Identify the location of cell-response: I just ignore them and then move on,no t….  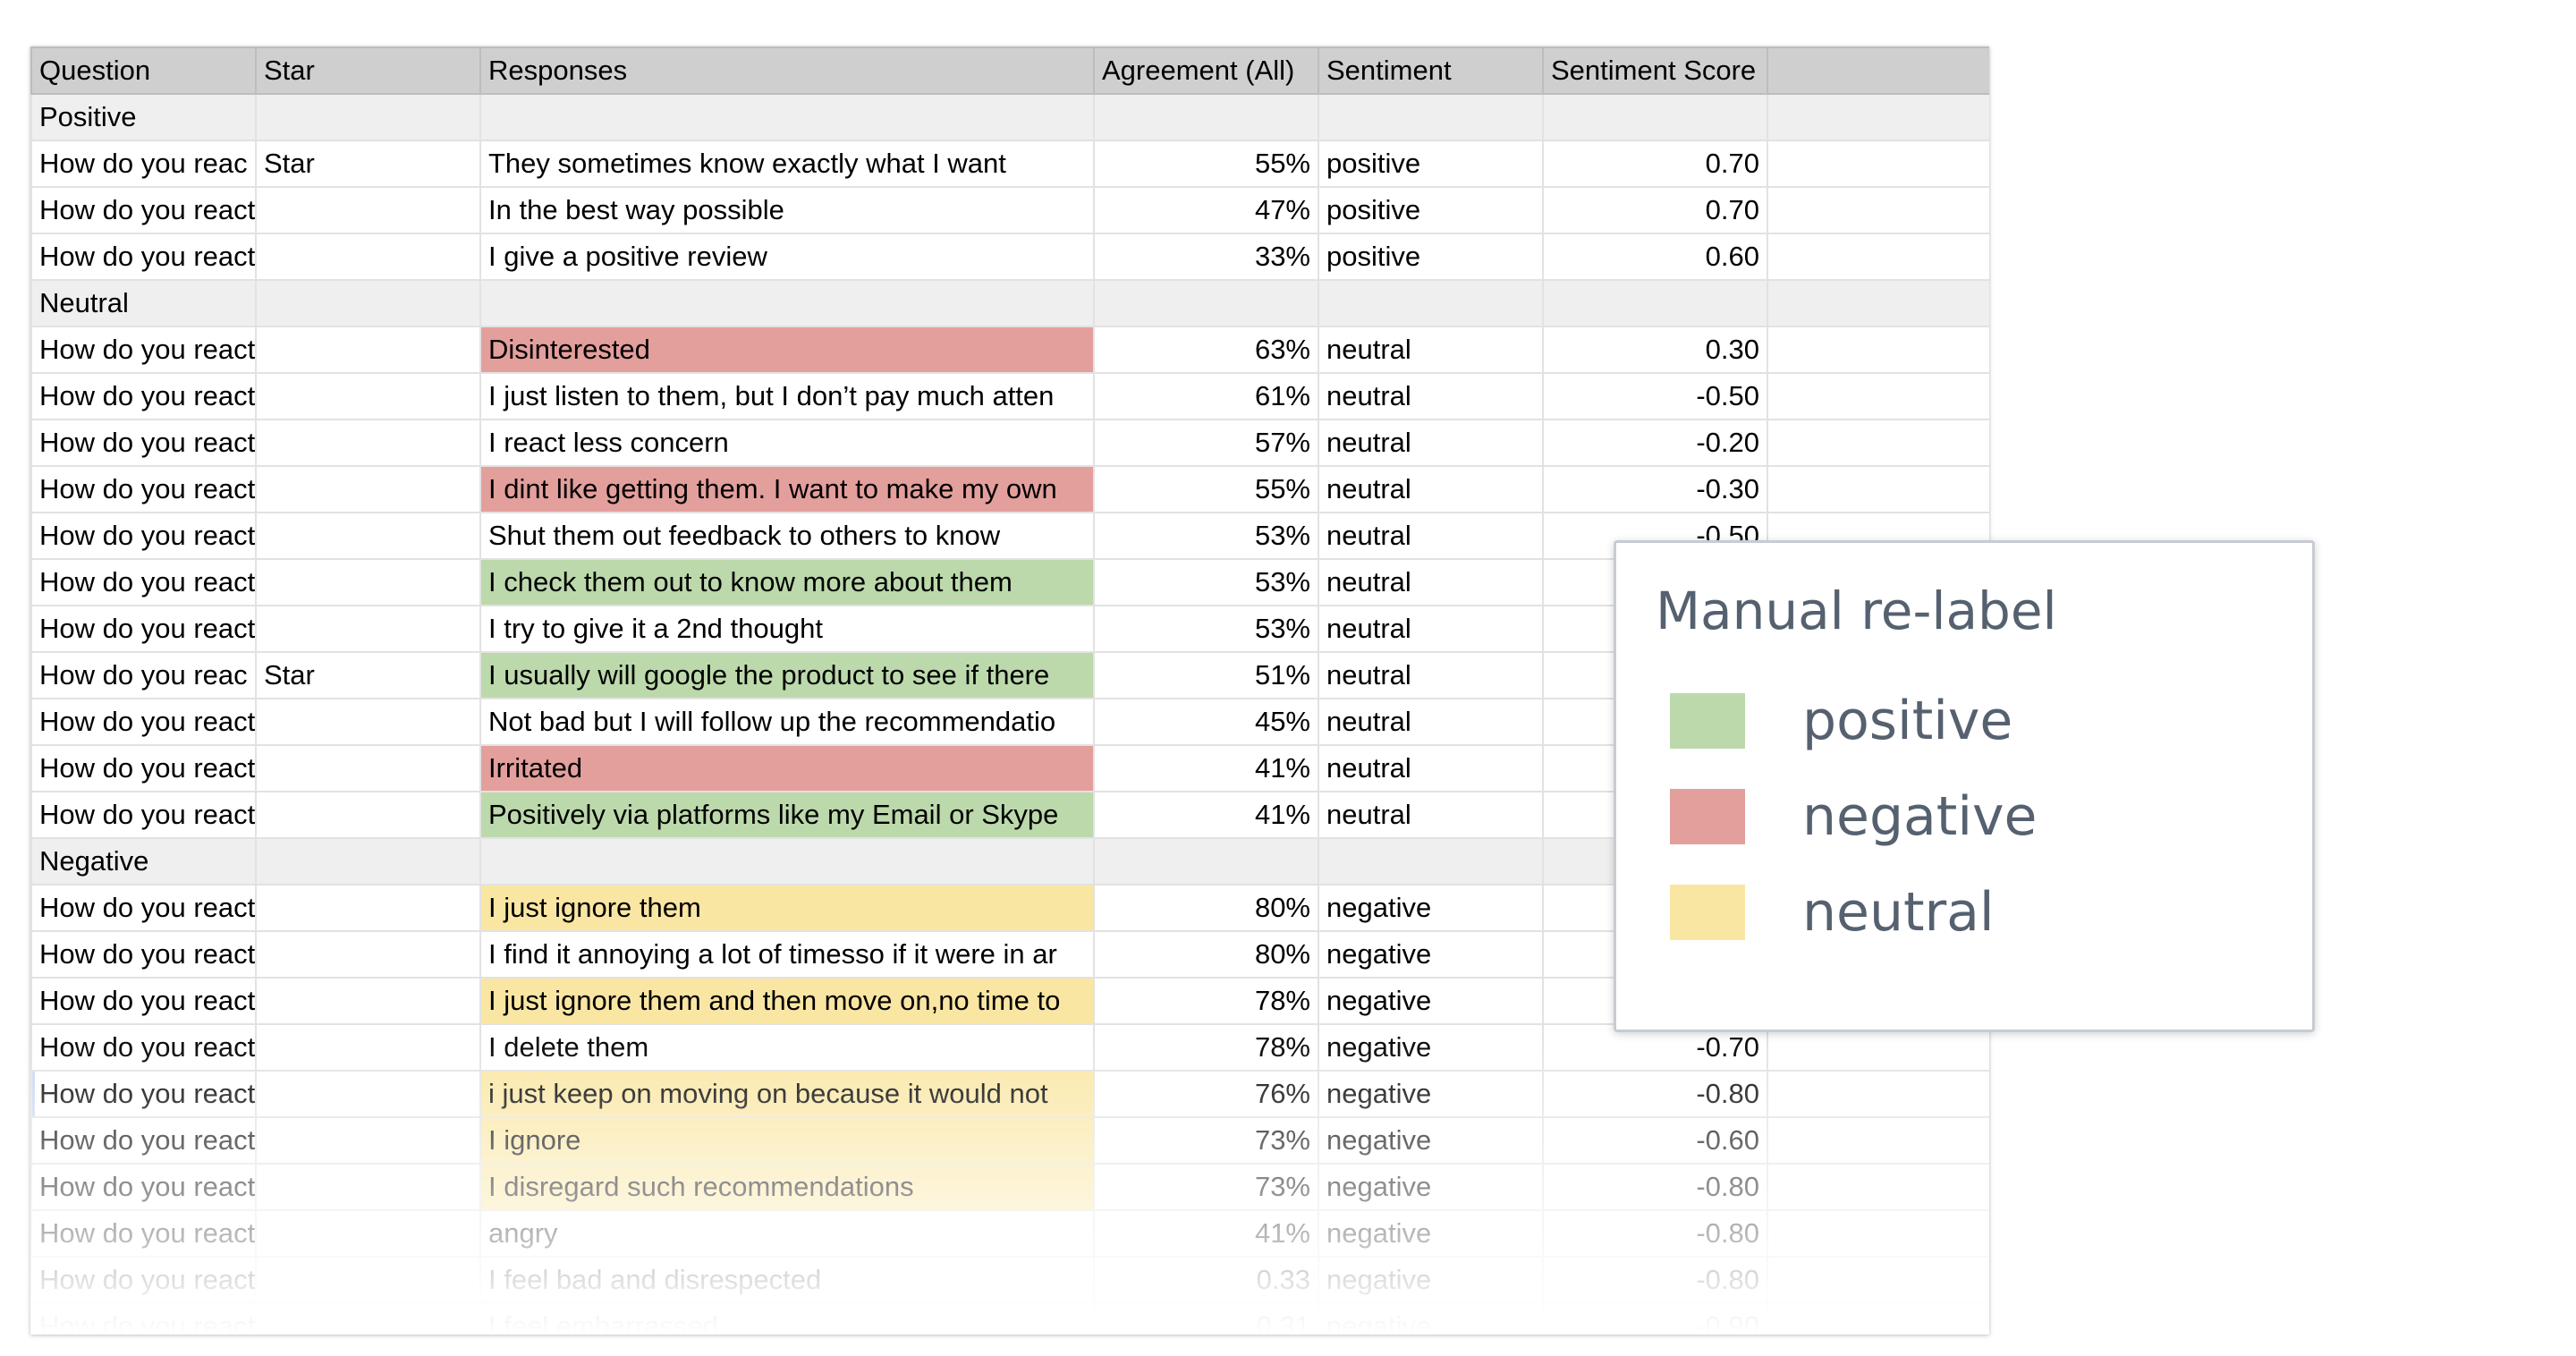
(787, 1001).